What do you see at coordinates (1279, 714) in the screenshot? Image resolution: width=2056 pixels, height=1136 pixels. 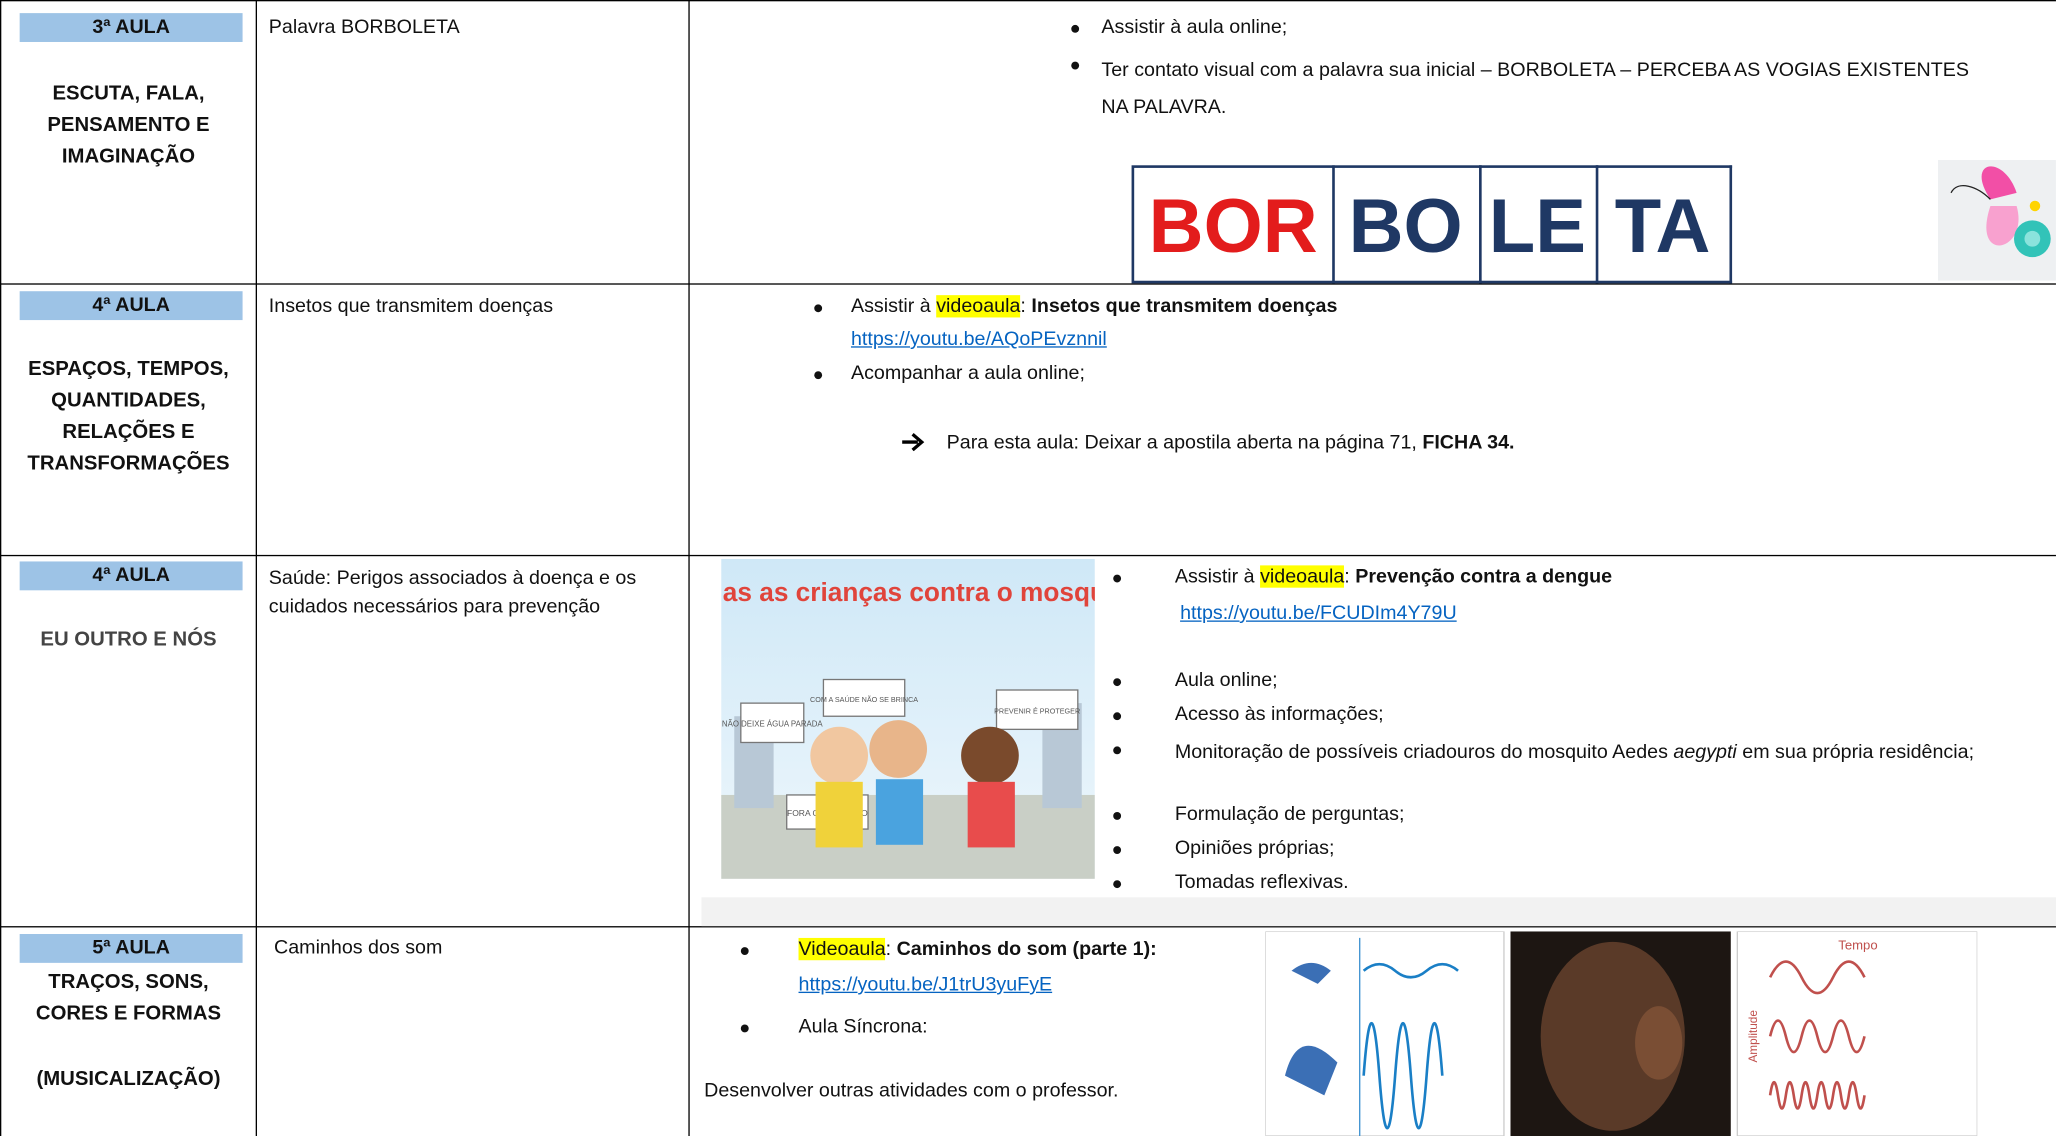 I see `activity: Acesso às informações;` at bounding box center [1279, 714].